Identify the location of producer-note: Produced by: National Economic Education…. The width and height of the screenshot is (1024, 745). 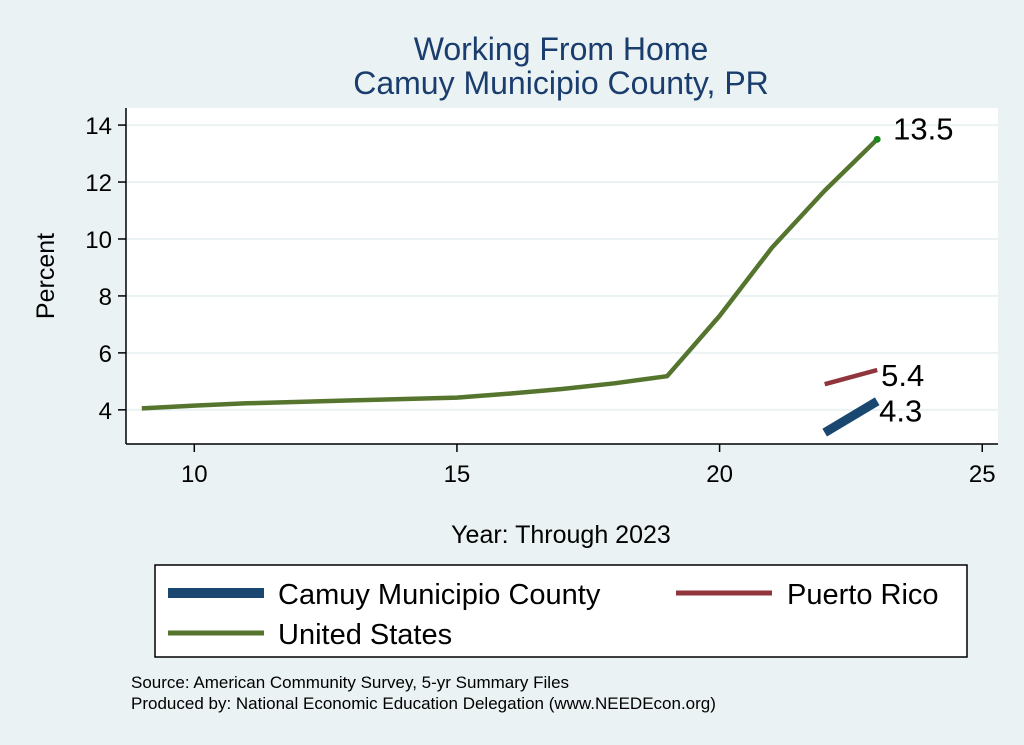
(423, 703).